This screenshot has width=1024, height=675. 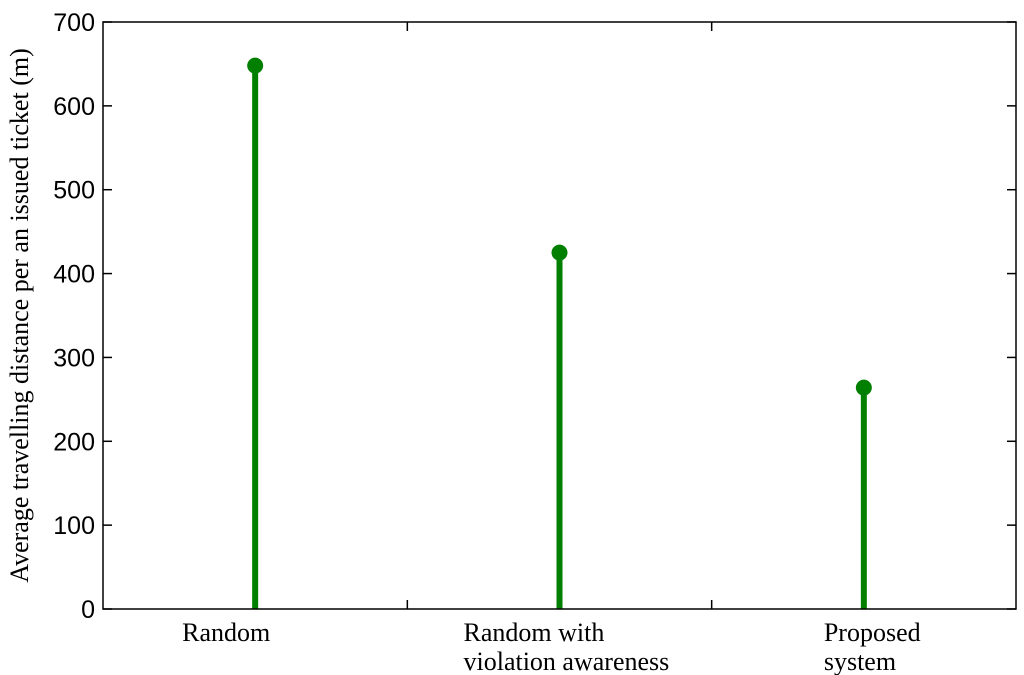 I want to click on y-tick-label: 500, so click(x=74, y=191).